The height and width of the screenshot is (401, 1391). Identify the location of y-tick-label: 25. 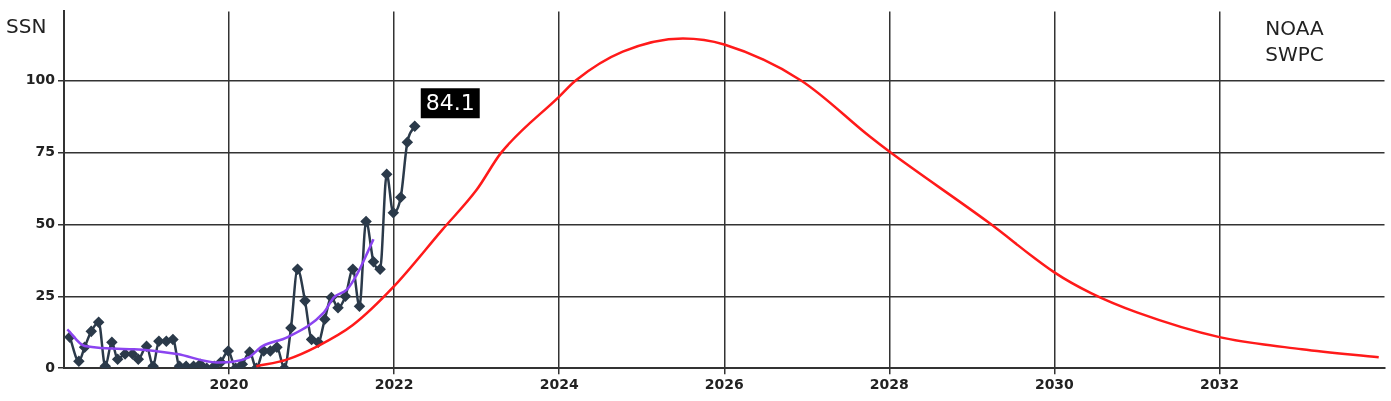
(45, 294).